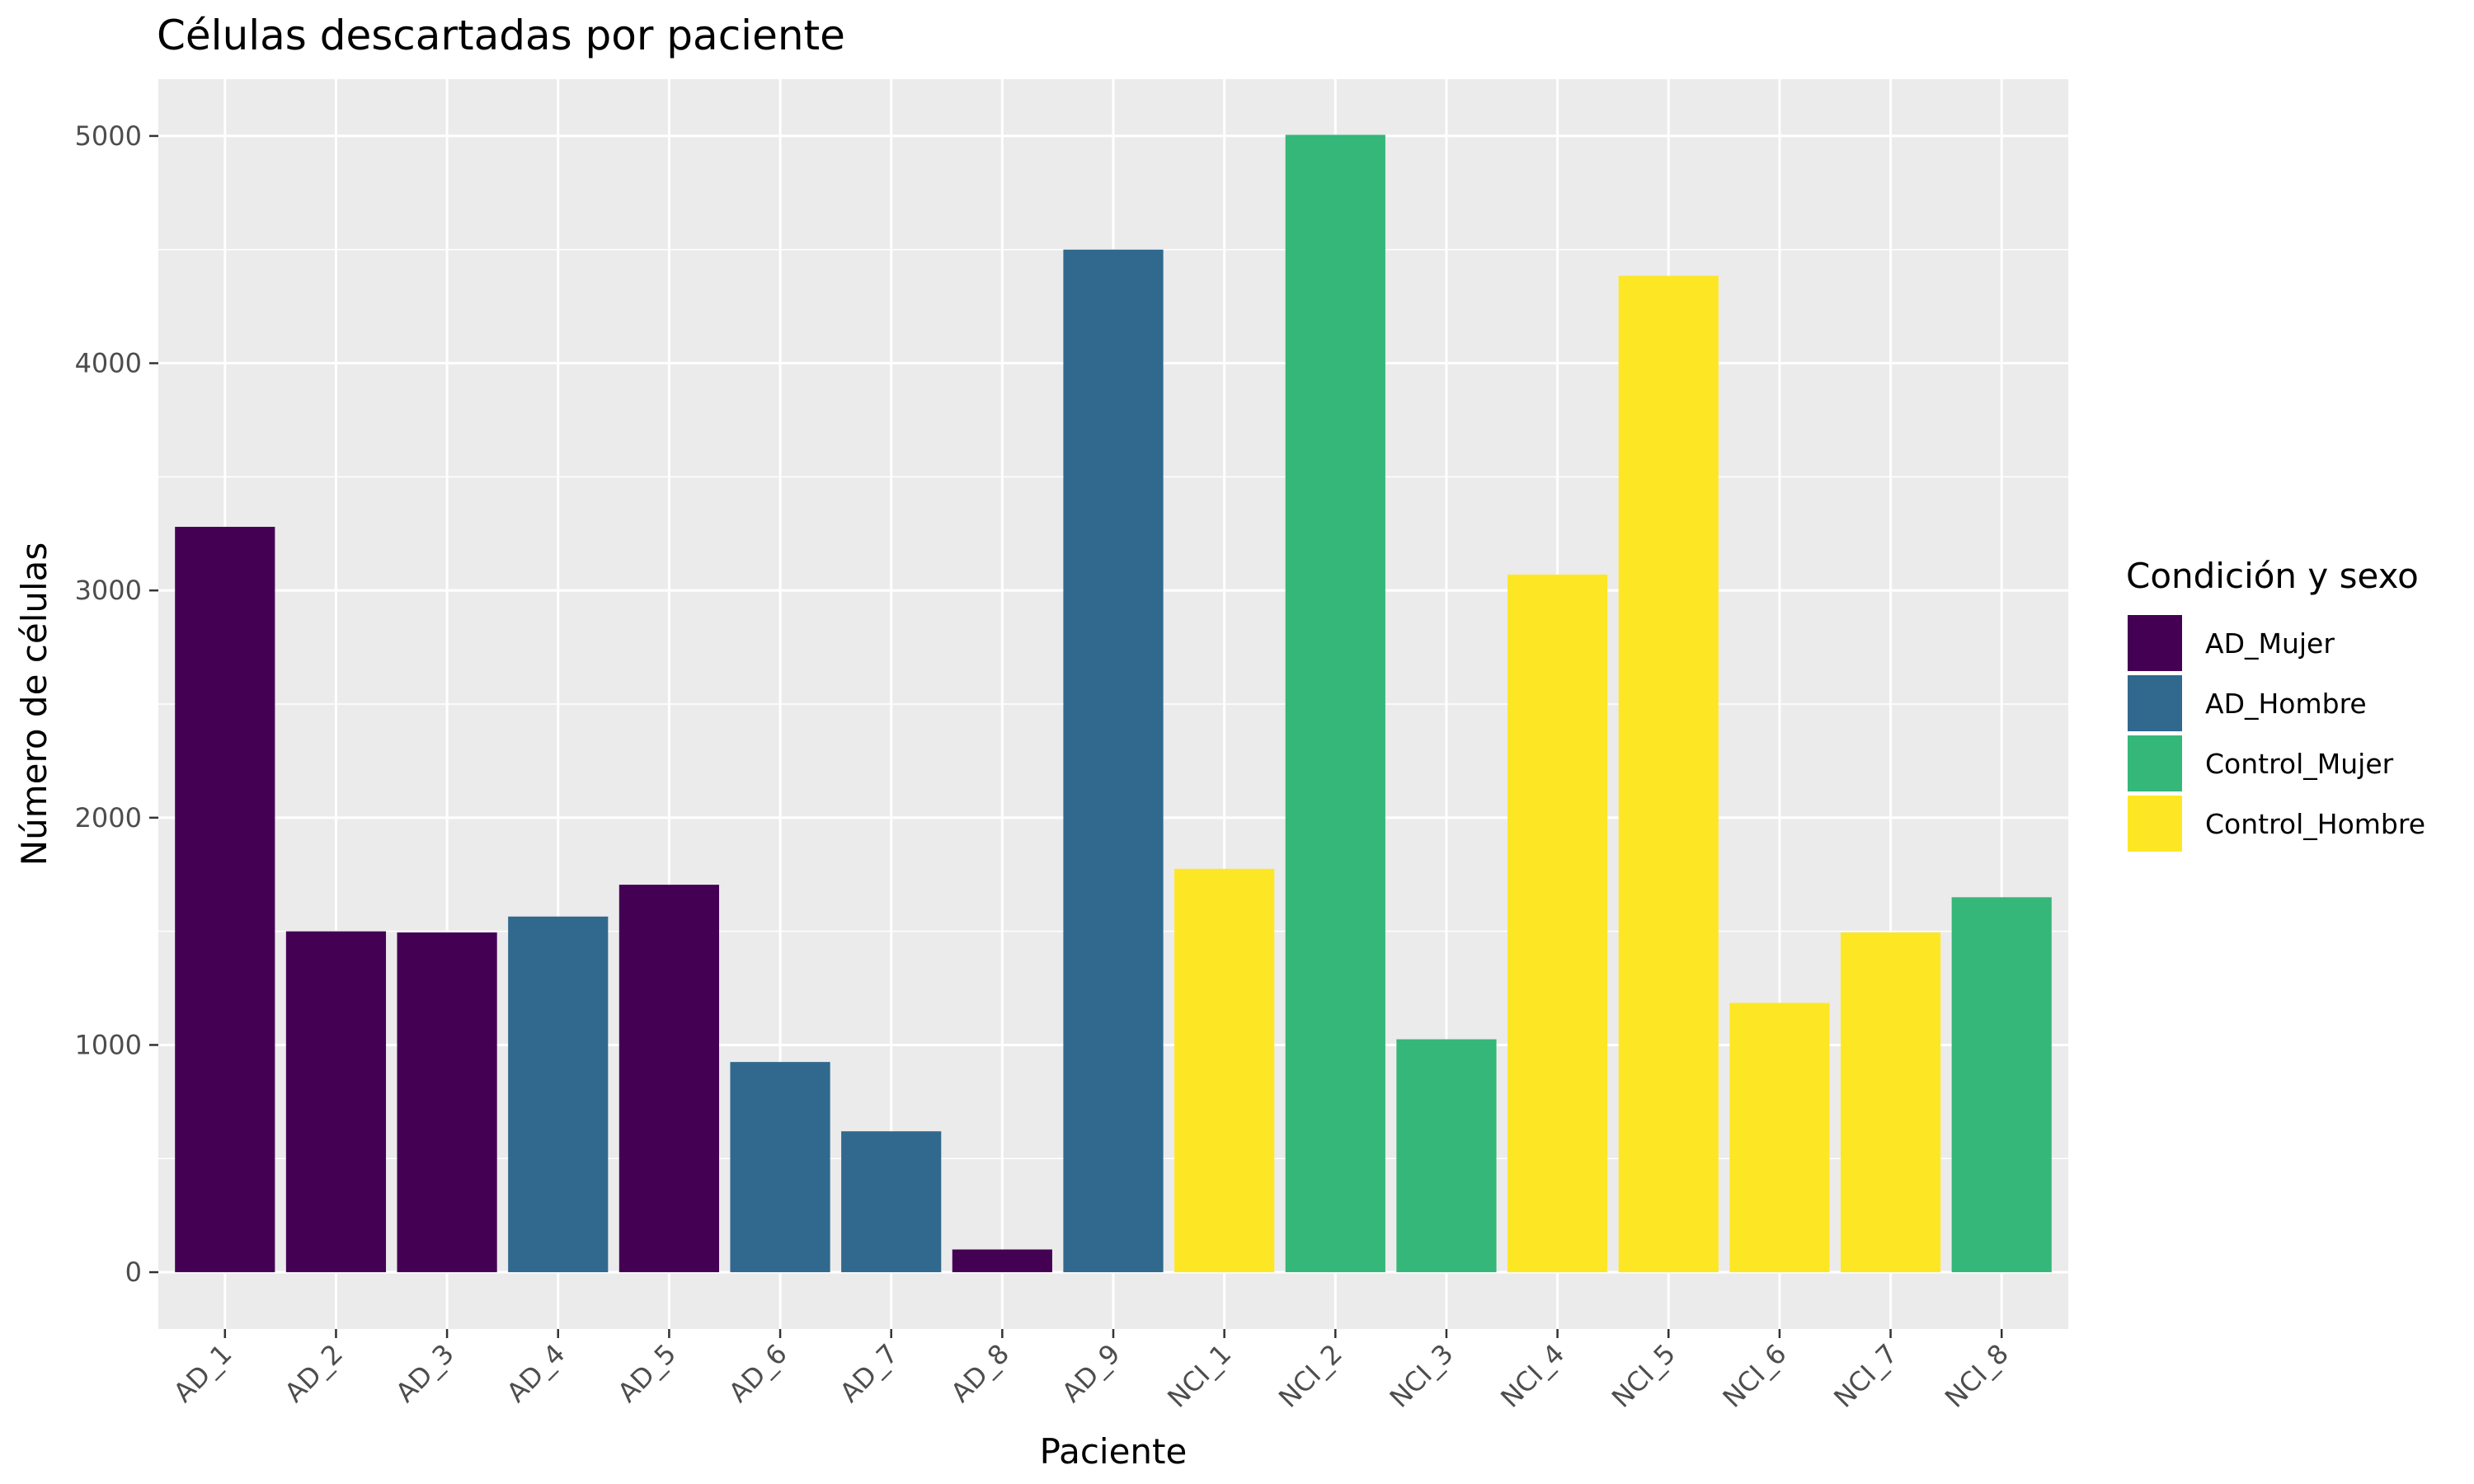 The height and width of the screenshot is (1484, 2474). I want to click on legend-label: Control_Mujer, so click(2299, 764).